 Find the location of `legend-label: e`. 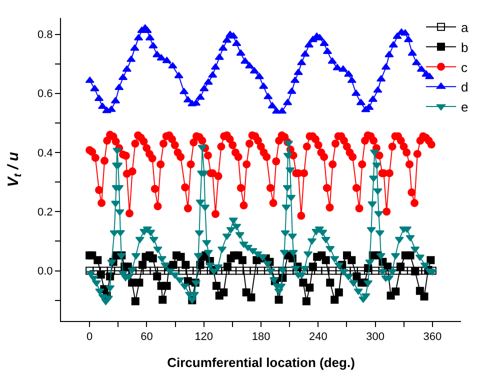

legend-label: e is located at coordinates (464, 107).